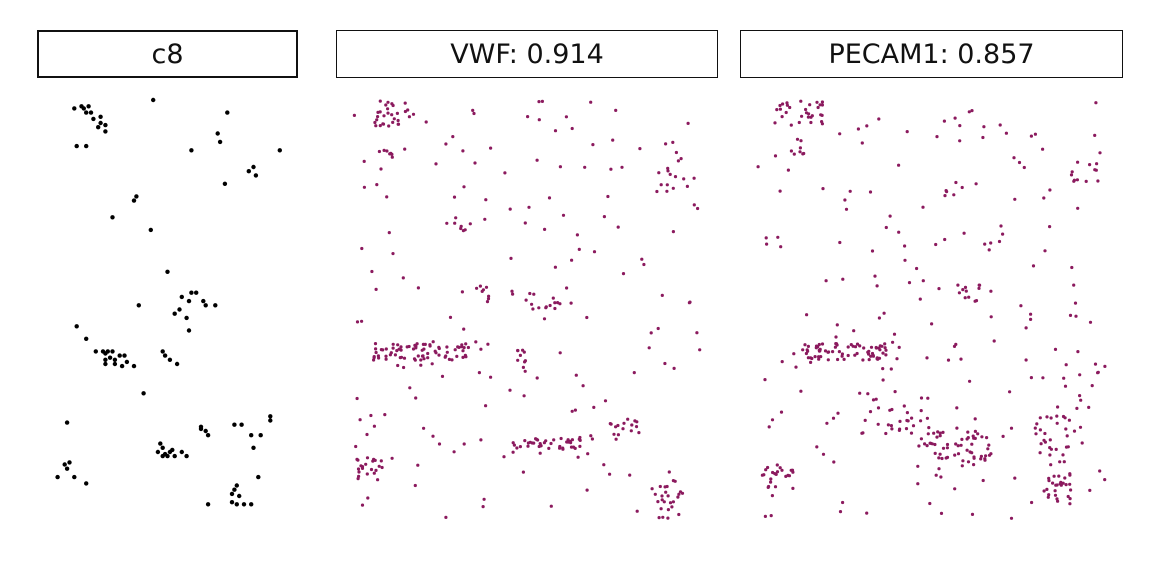 The height and width of the screenshot is (576, 1152). I want to click on panel-title-pecam1: PECAM1: 0.857, so click(931, 54).